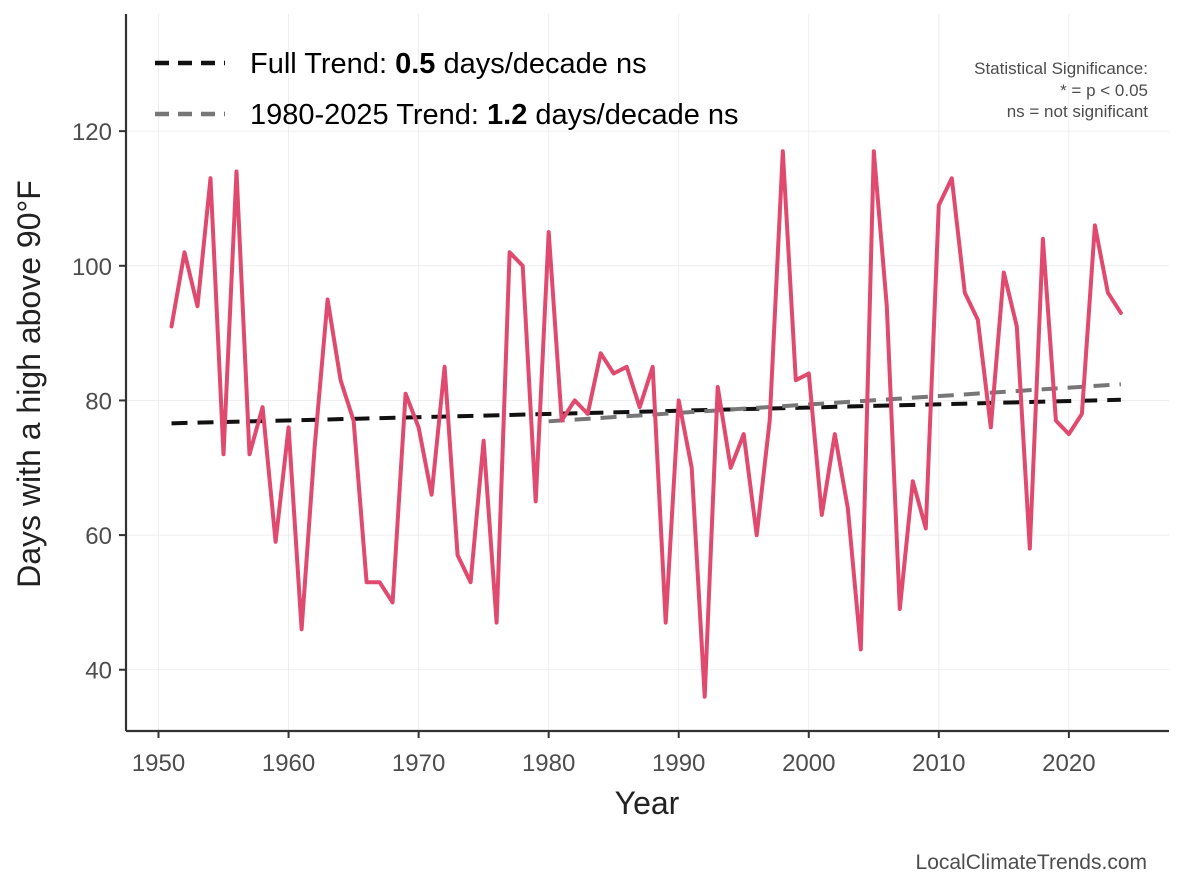 This screenshot has height=889, width=1184. I want to click on significance-note-ns: ns = not significant, so click(1078, 111).